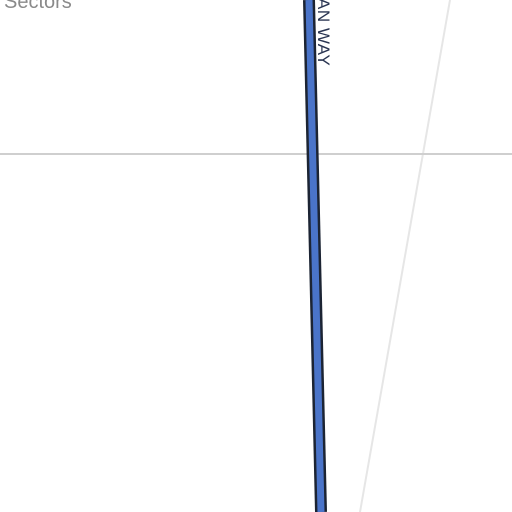 The image size is (512, 512). I want to click on area-label-sectors: Sectors, so click(38, 6).